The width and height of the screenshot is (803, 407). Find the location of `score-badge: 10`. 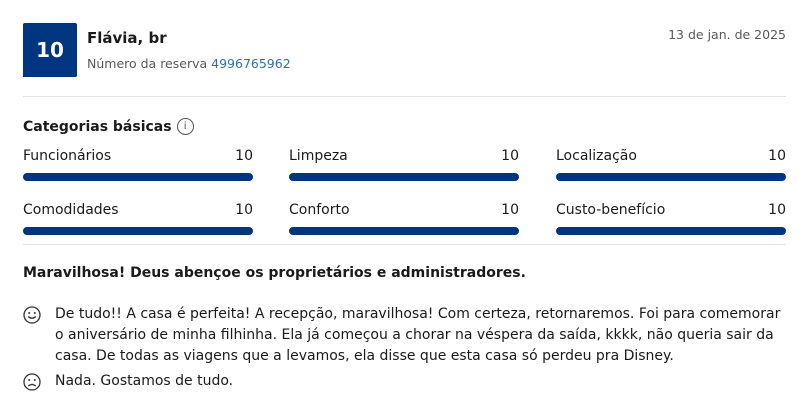

score-badge: 10 is located at coordinates (50, 50).